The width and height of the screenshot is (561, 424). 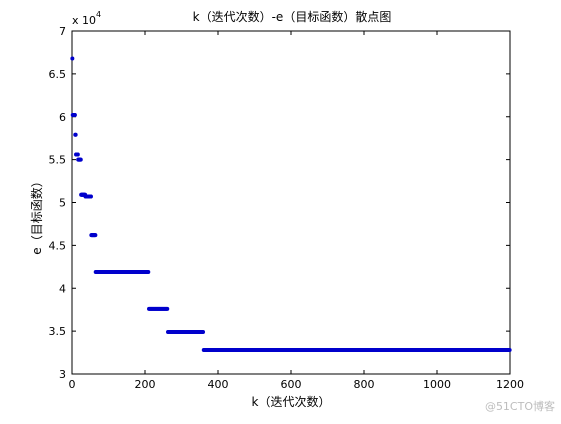 I want to click on x-axis-label: k（迭代次数）, so click(x=291, y=401).